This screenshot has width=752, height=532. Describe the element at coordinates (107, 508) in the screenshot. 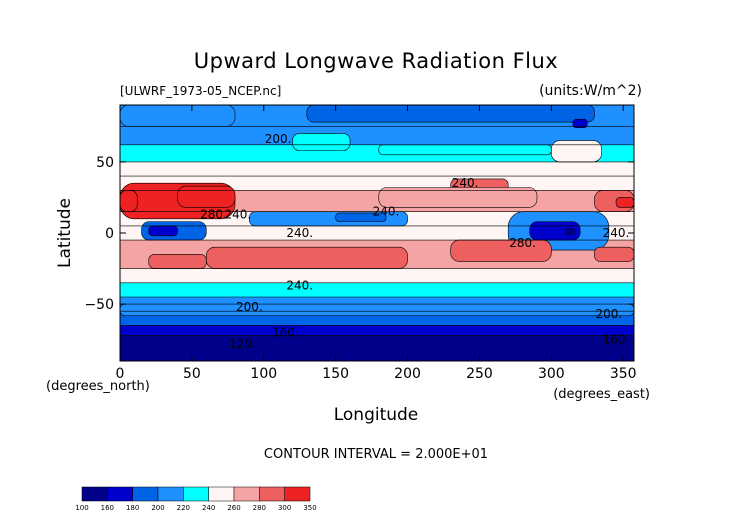

I see `colorbar-label: 160` at that location.